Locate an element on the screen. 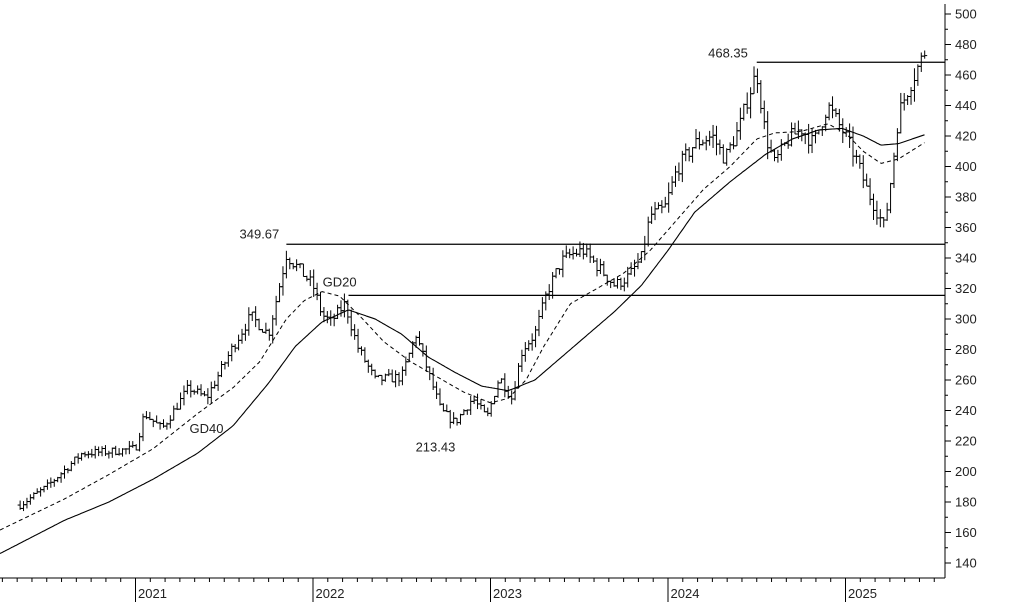 The image size is (1024, 608). y-tick-label: 360 is located at coordinates (966, 227).